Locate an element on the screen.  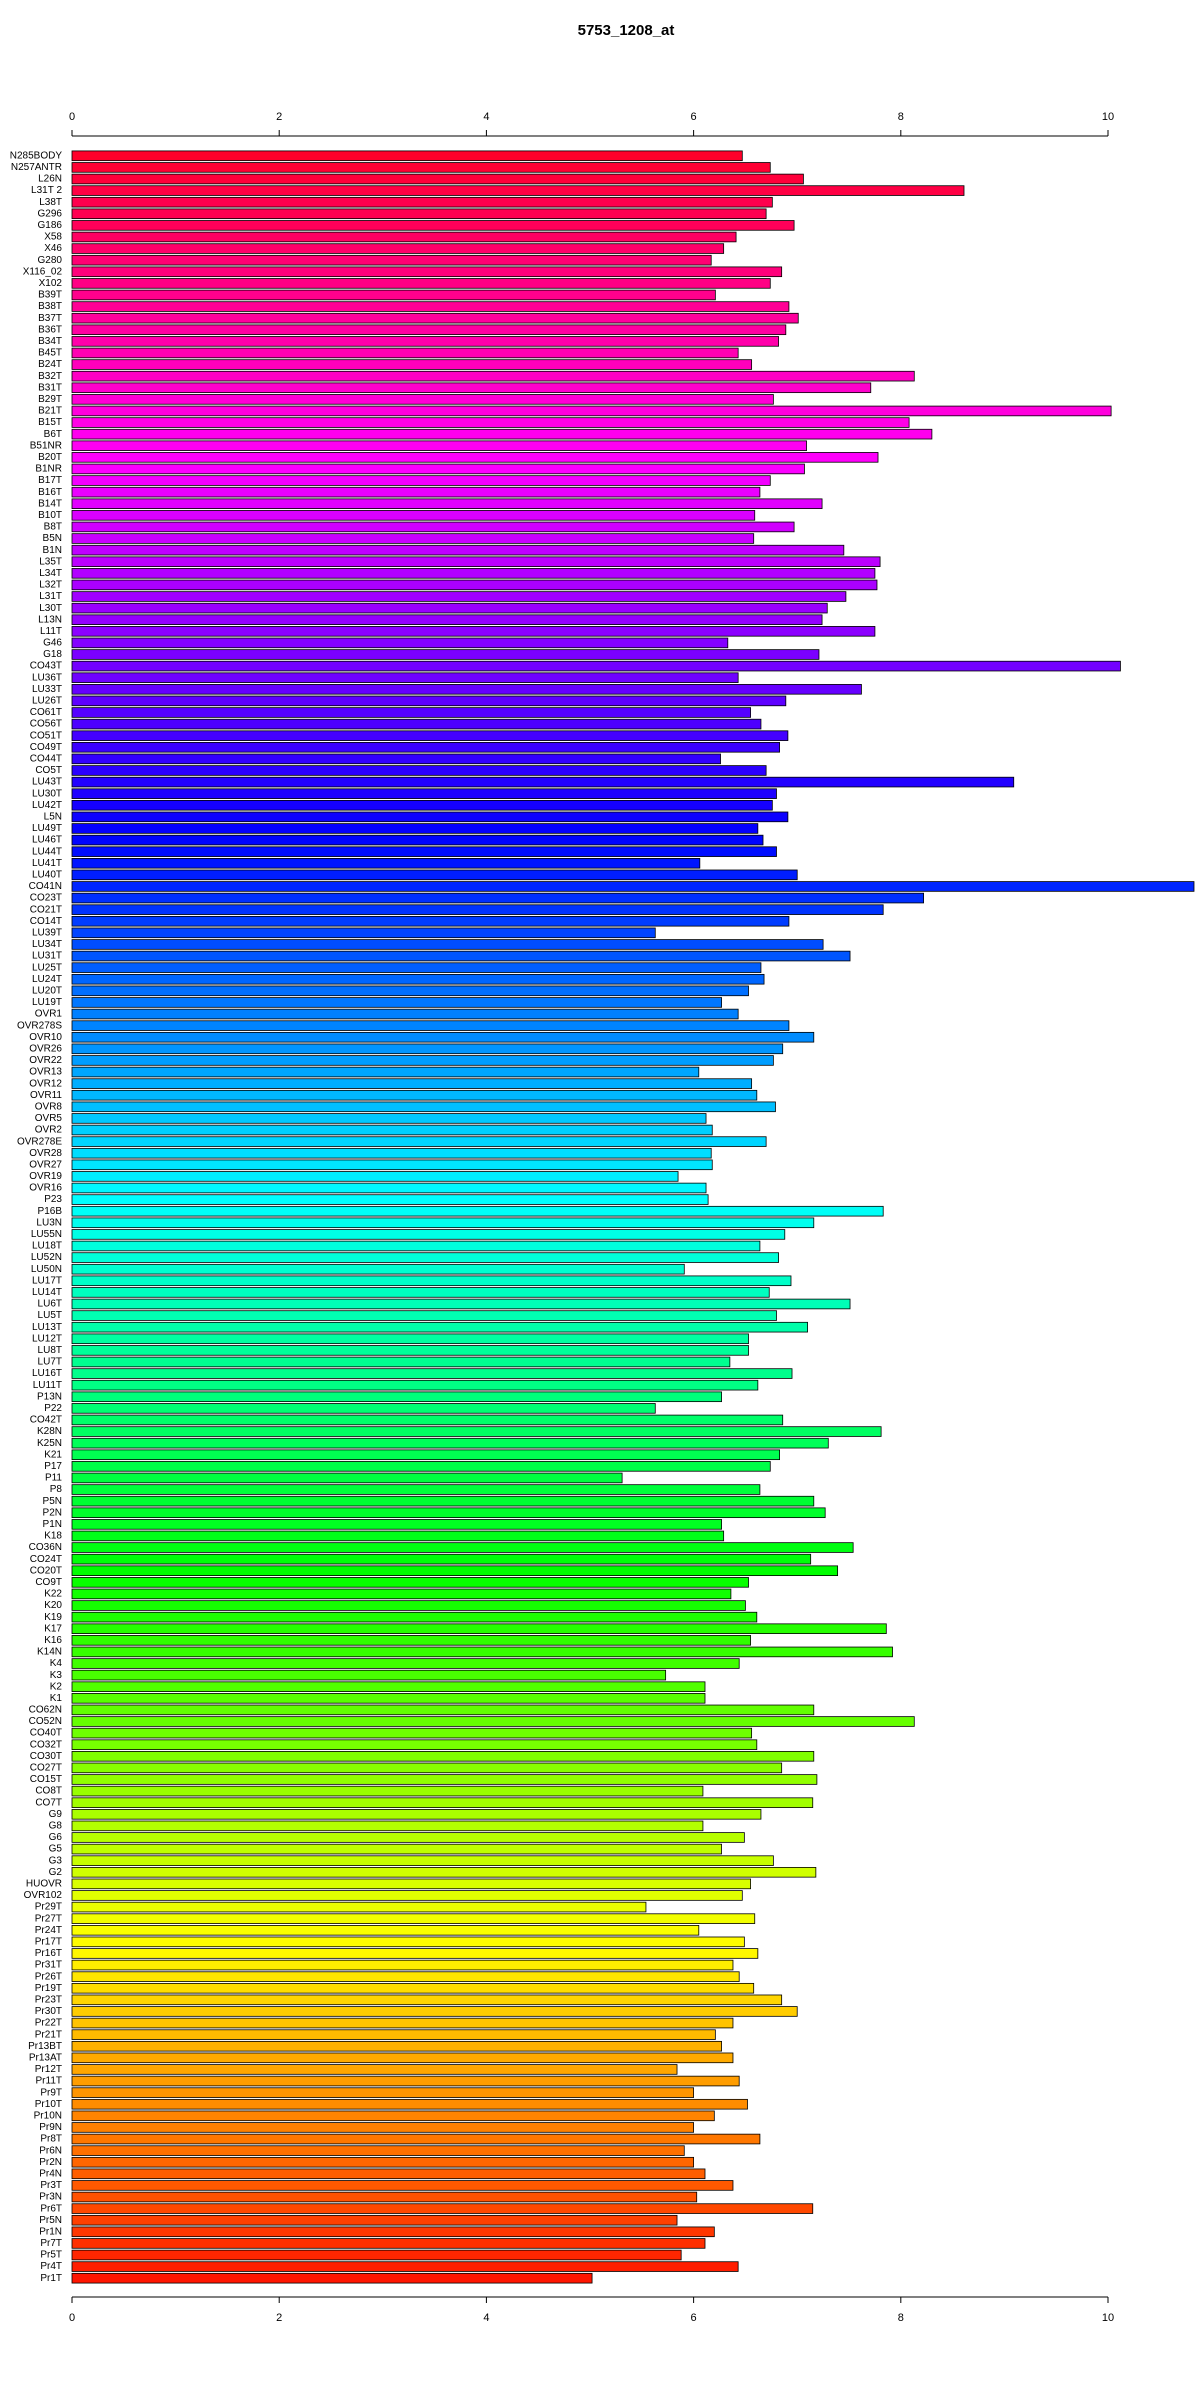
category-label: Pr4N is located at coordinates (50, 2173).